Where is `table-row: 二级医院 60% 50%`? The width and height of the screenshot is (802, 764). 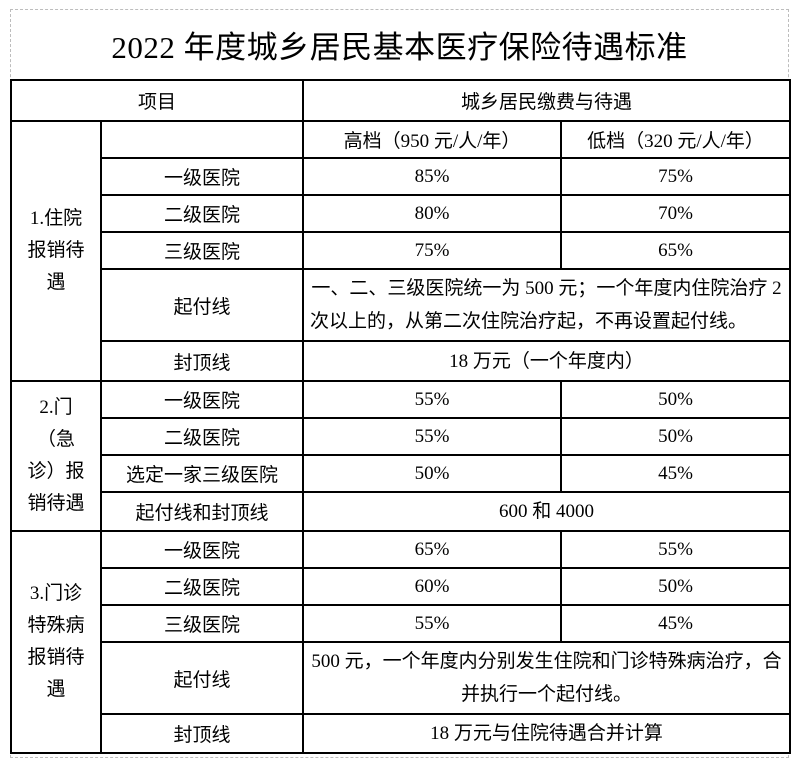 table-row: 二级医院 60% 50% is located at coordinates (401, 586).